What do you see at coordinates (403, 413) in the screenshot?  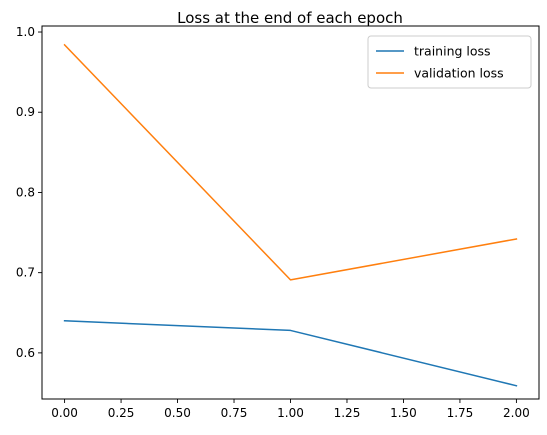 I see `x-tick-label: 1.50` at bounding box center [403, 413].